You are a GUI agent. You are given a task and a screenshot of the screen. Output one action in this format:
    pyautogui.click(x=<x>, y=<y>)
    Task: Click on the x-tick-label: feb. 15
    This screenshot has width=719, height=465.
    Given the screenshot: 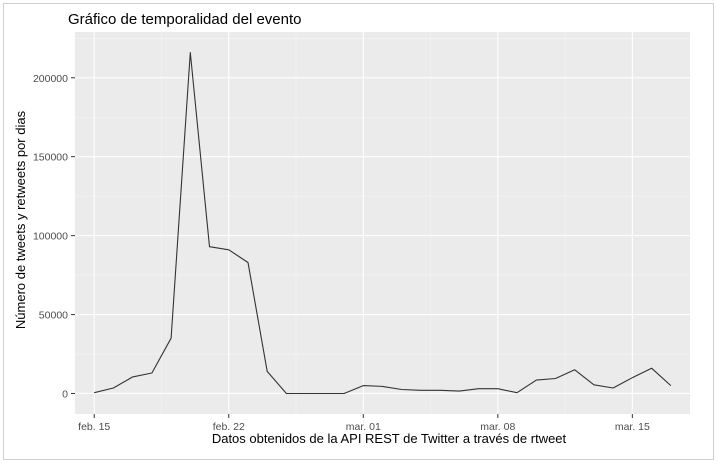 What is the action you would take?
    pyautogui.click(x=94, y=427)
    